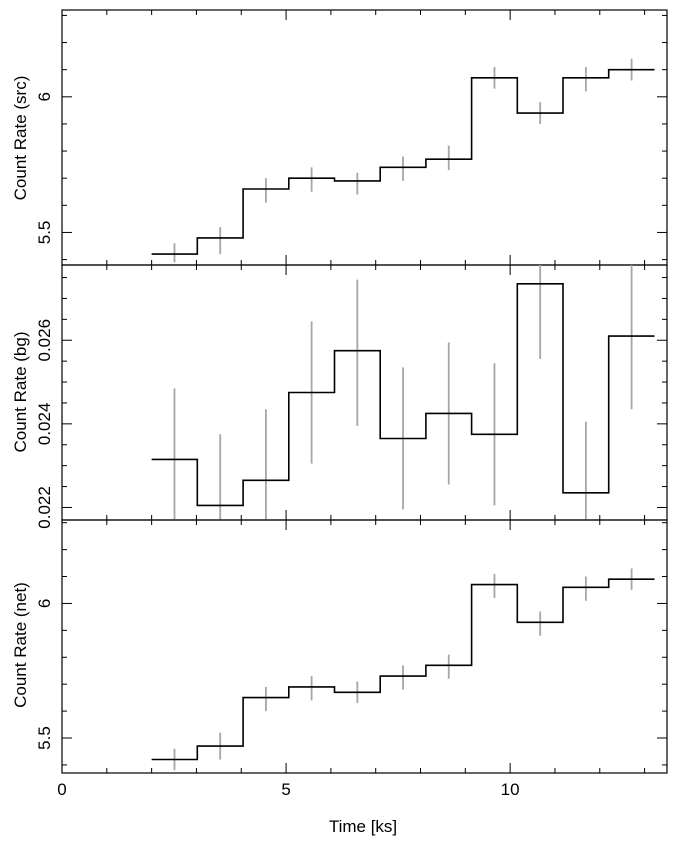  Describe the element at coordinates (44, 738) in the screenshot. I see `y-tick-label-net: 5.5` at that location.